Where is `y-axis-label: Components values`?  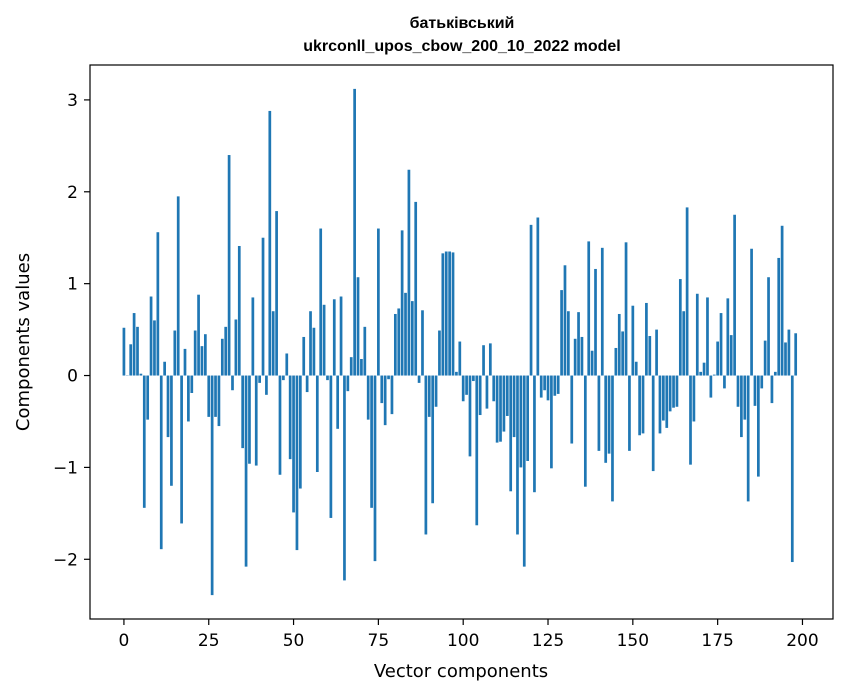
y-axis-label: Components values is located at coordinates (23, 342).